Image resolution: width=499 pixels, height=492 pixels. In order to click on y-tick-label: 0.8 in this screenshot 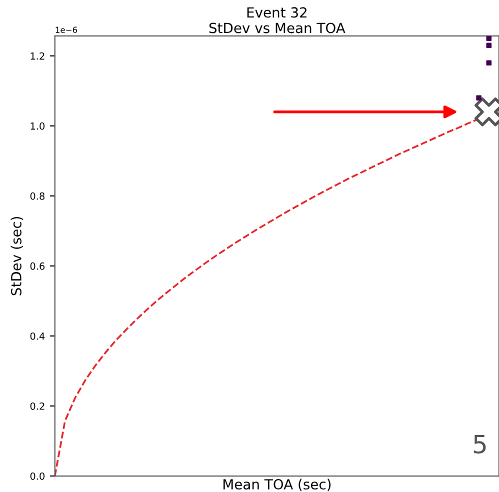, I will do `click(37, 196)`.